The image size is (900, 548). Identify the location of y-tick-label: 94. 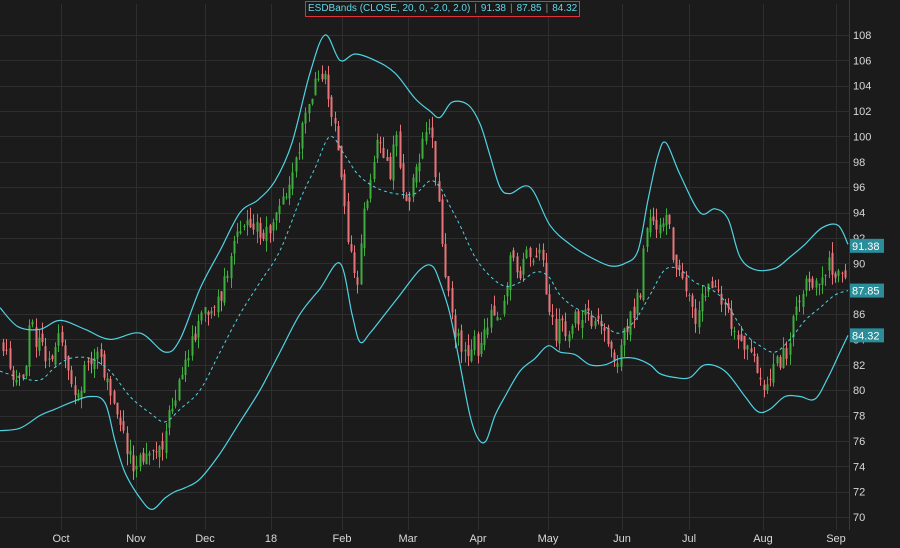
(859, 214).